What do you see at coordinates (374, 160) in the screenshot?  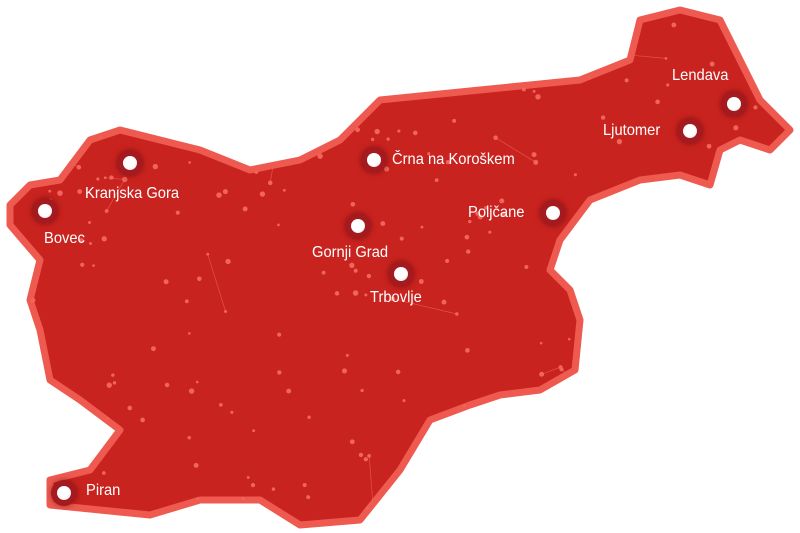 I see `city-marker-crna-na-koroskem` at bounding box center [374, 160].